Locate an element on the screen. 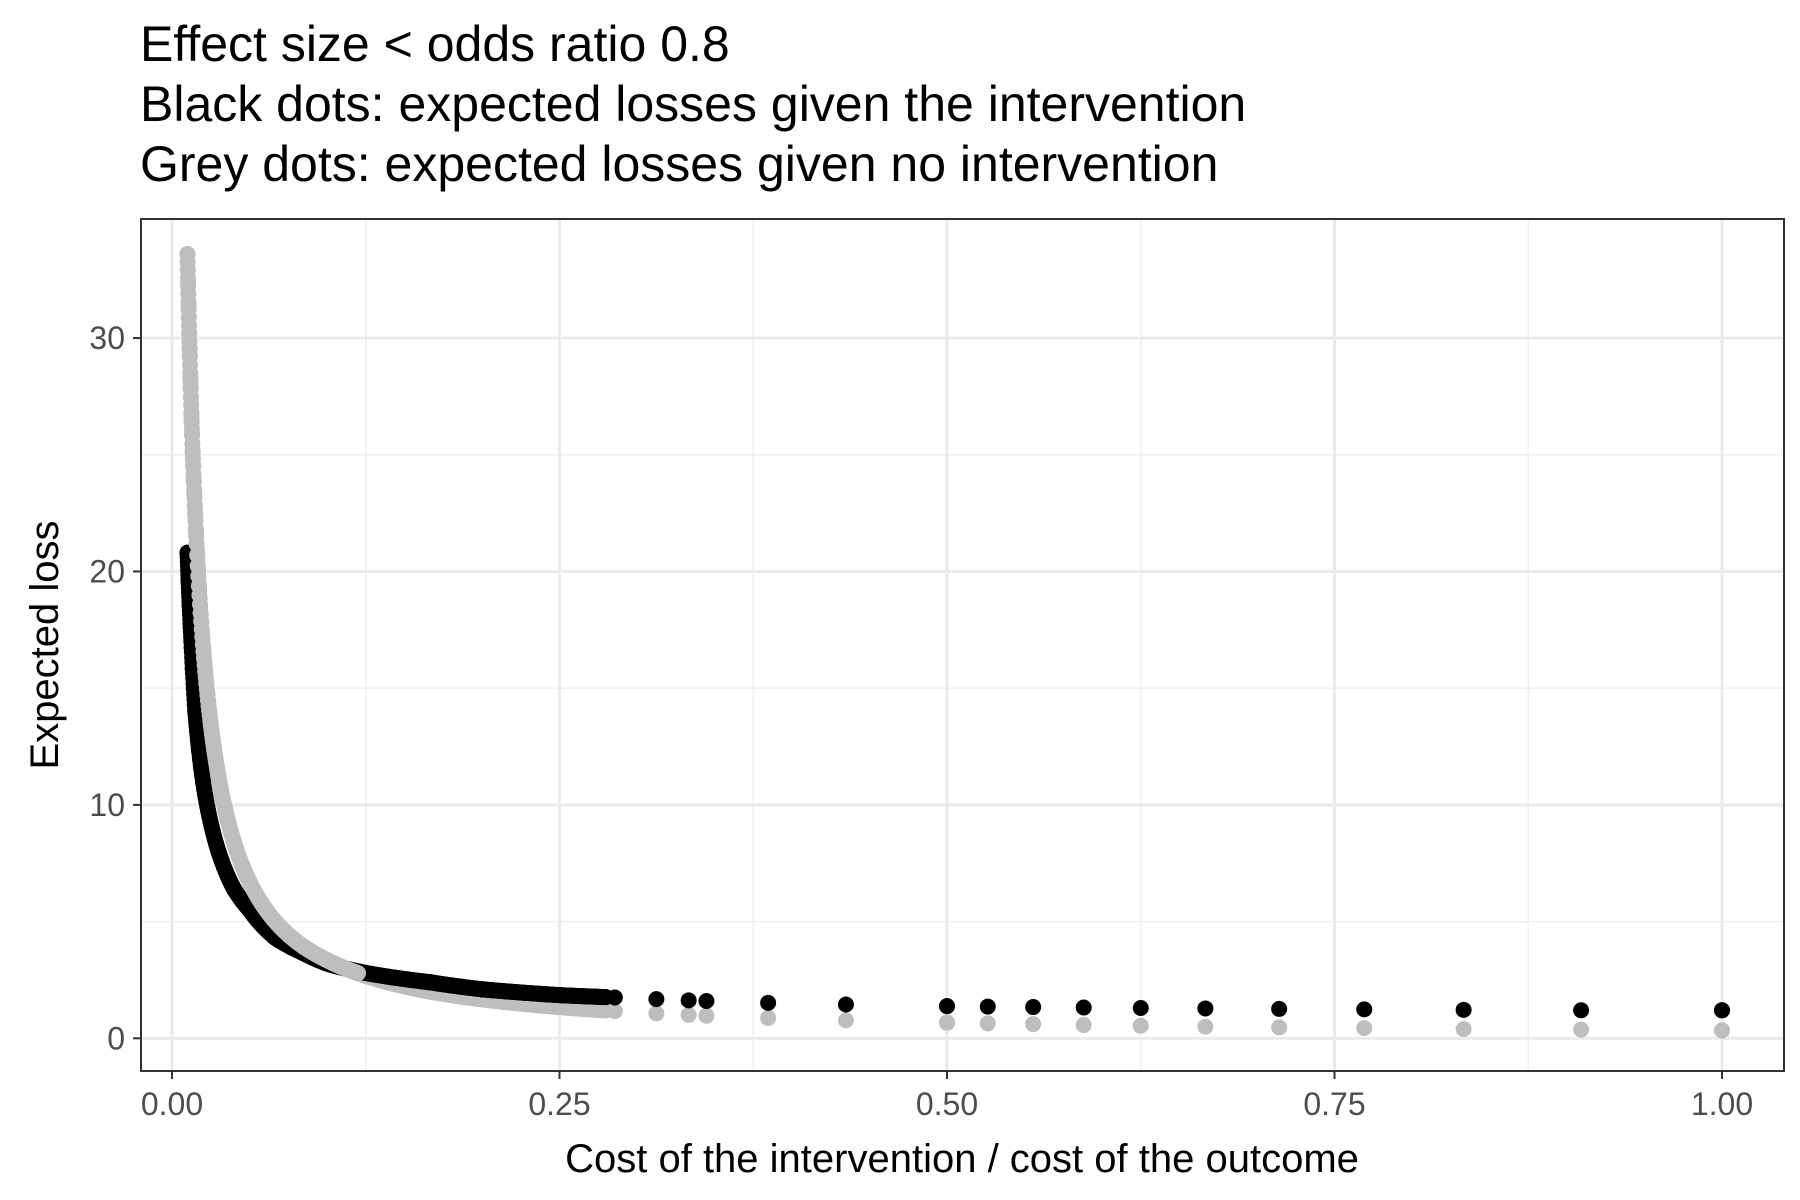  title-line-1: Effect size < odds ratio 0.8 is located at coordinates (435, 44).